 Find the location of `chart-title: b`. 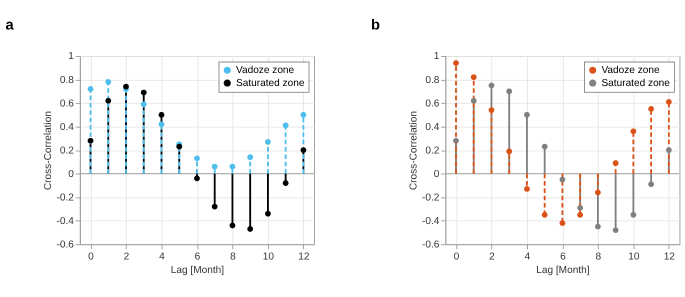

chart-title: b is located at coordinates (375, 25).